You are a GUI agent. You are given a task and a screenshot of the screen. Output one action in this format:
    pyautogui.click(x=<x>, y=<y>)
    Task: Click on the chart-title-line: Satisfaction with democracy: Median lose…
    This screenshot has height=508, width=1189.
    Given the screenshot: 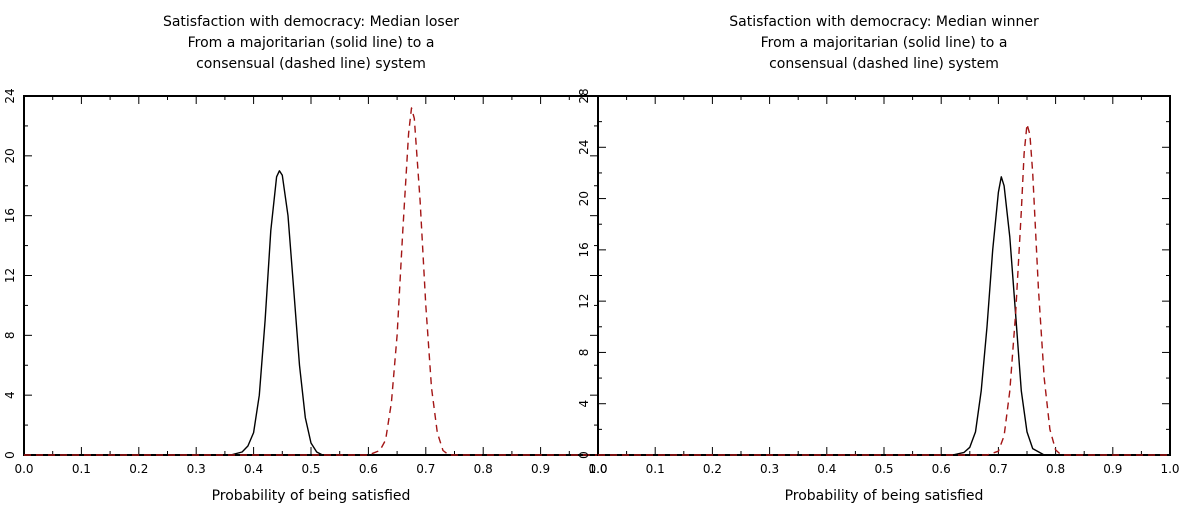 What is the action you would take?
    pyautogui.click(x=311, y=22)
    